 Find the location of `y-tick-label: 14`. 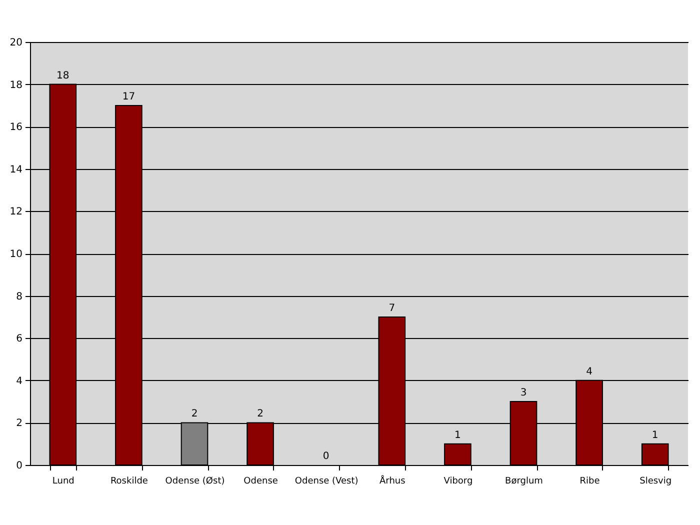

y-tick-label: 14 is located at coordinates (16, 170).